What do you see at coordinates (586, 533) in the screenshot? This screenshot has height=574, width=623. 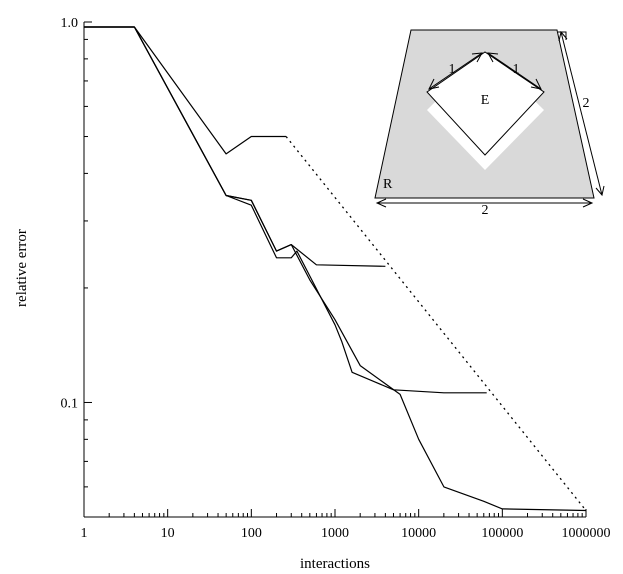 I see `x-tick-label: 1000000` at bounding box center [586, 533].